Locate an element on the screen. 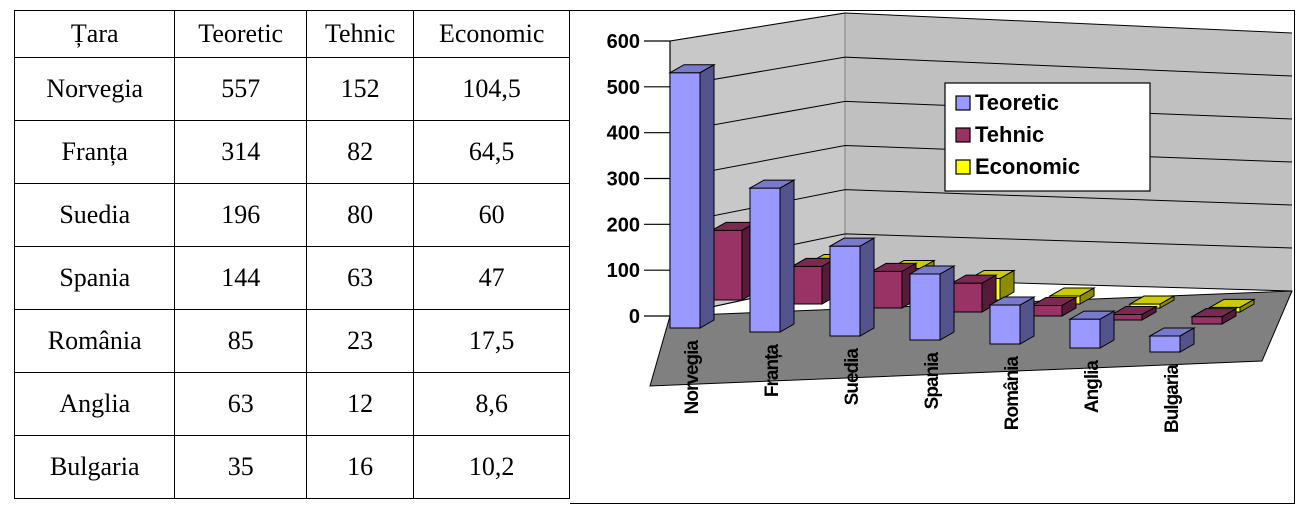  legend: Teoretic Tehnic Economic is located at coordinates (1047, 137).